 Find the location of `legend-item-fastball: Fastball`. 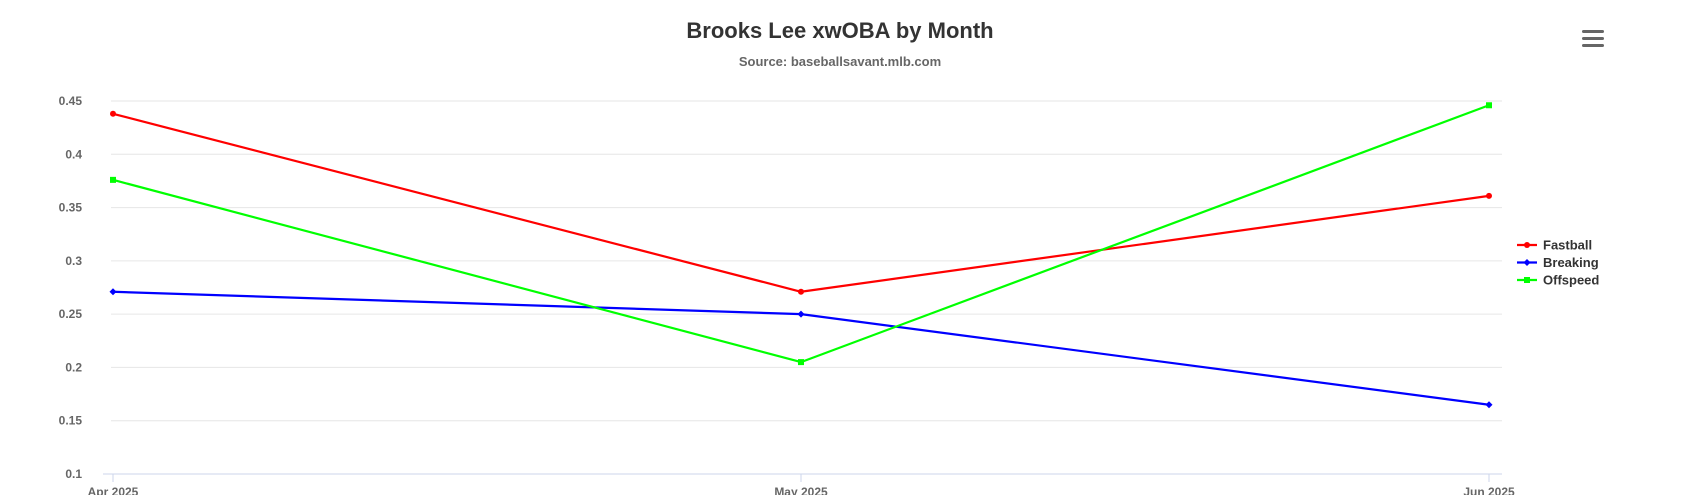

legend-item-fastball: Fastball is located at coordinates (1554, 245).